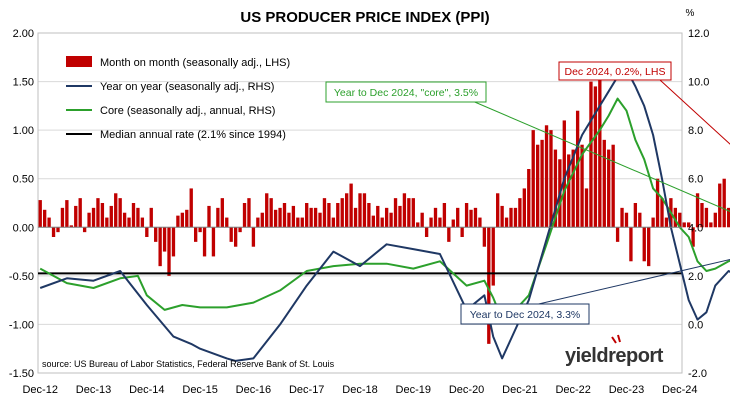 The image size is (730, 405). What do you see at coordinates (23, 180) in the screenshot?
I see `left-axis-tick-label: 0.50` at bounding box center [23, 180].